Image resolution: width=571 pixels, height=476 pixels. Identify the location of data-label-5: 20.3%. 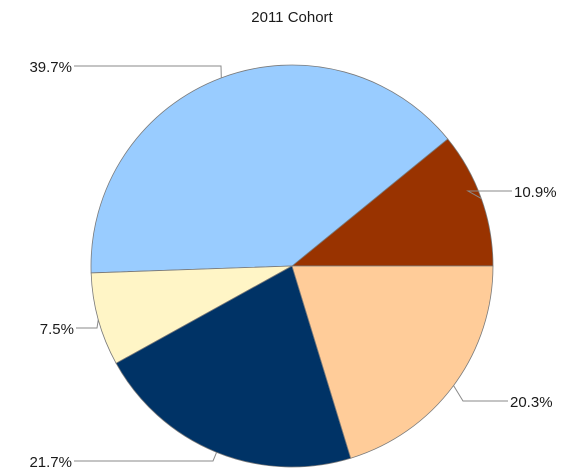
(531, 402).